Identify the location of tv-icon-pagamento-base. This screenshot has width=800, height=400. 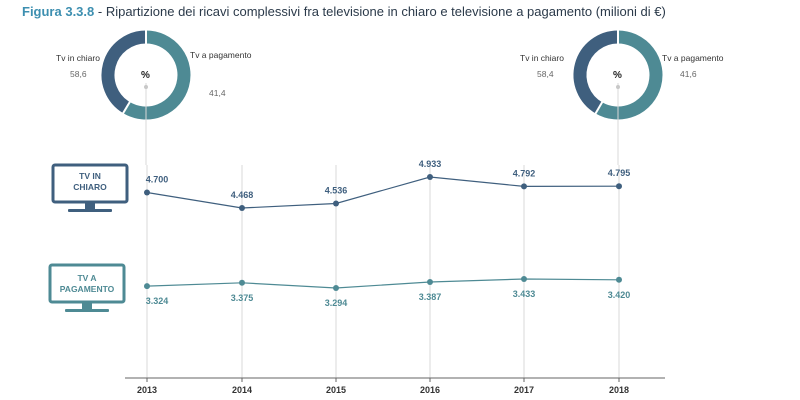
(87, 310).